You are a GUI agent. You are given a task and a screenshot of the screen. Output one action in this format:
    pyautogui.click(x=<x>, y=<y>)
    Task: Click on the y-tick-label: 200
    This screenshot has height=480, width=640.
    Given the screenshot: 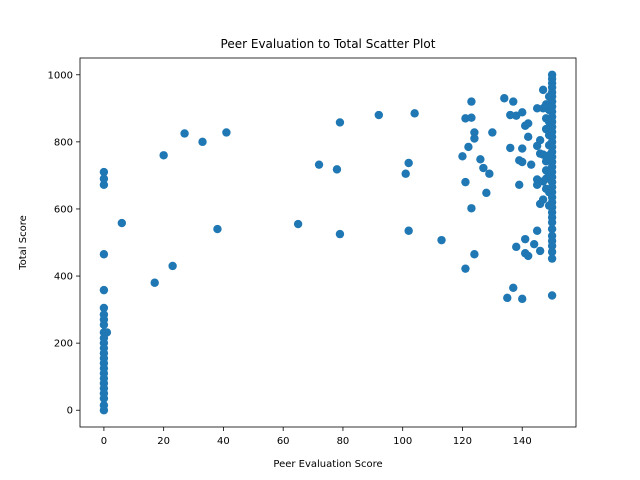 What is the action you would take?
    pyautogui.click(x=63, y=344)
    